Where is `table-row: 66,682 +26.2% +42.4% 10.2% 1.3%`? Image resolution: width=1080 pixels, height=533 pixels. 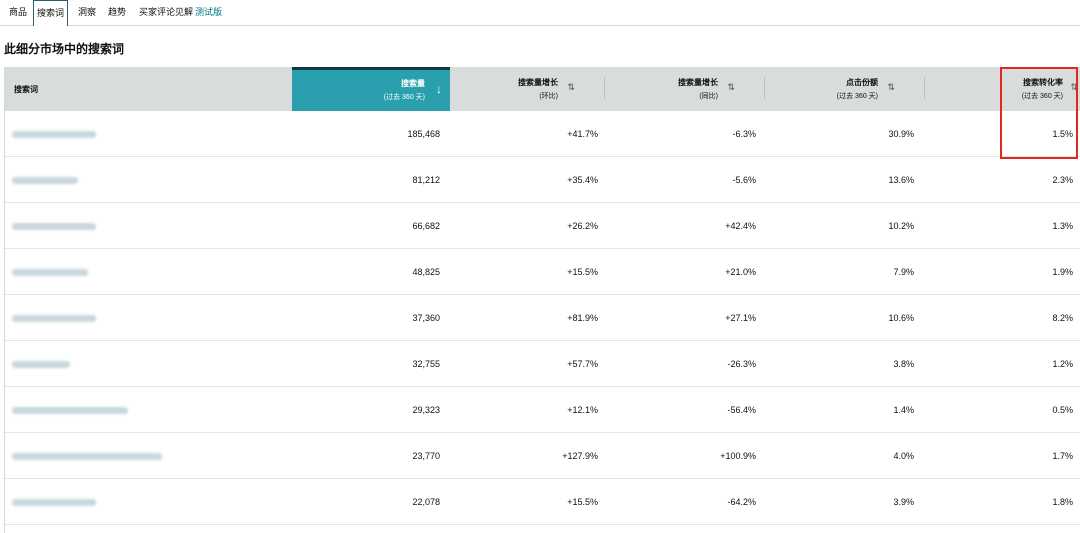
table-row: 66,682 +26.2% +42.4% 10.2% 1.3% is located at coordinates (542, 226).